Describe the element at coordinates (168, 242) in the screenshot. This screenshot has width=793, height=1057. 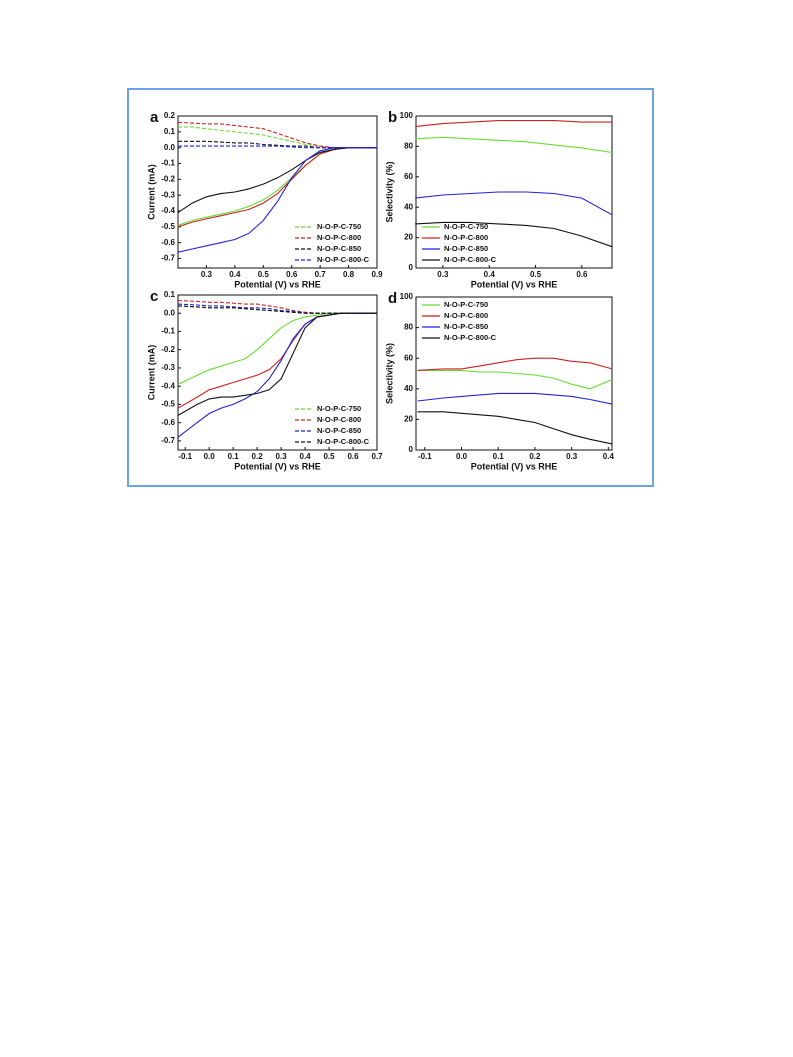
I see `y-tick-label: -0.6` at that location.